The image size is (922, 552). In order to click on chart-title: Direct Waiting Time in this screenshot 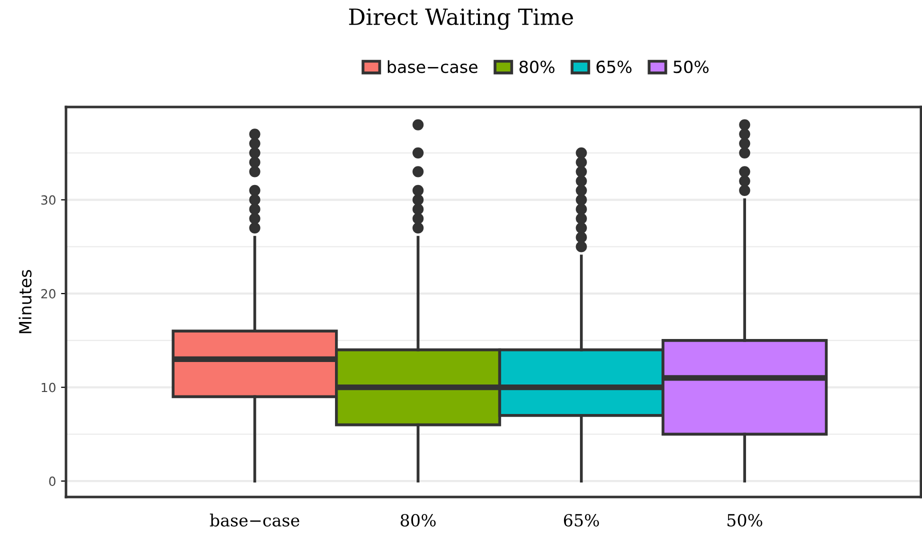, I will do `click(461, 19)`.